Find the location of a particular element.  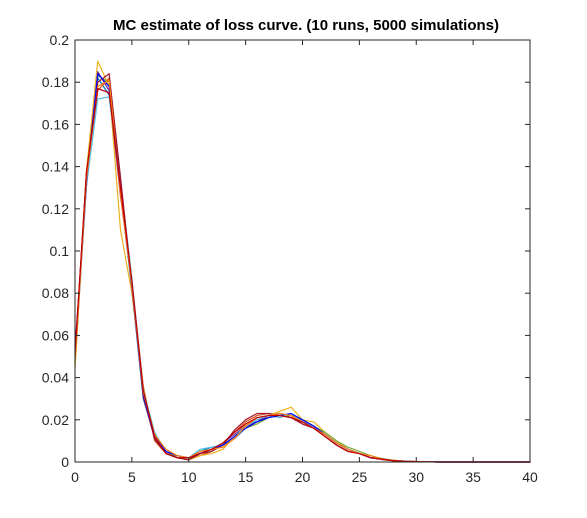

x-tick-label: 20 is located at coordinates (303, 477).